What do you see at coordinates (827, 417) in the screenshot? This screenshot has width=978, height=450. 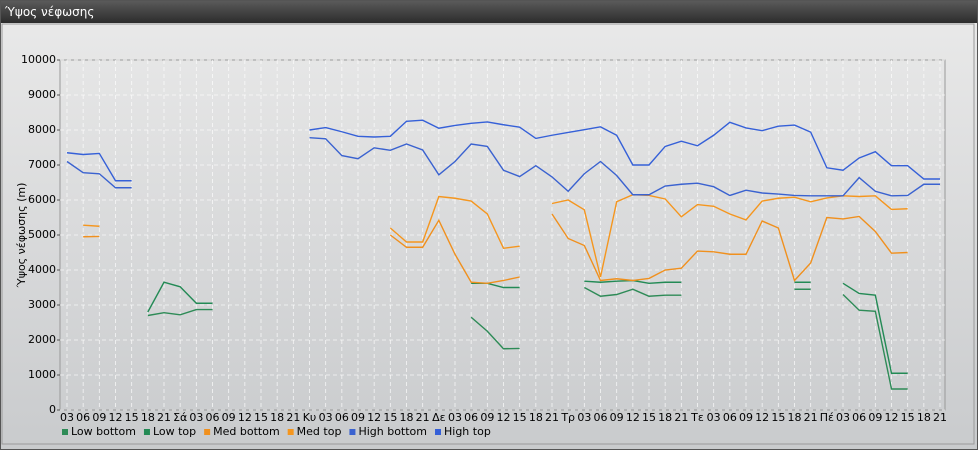 I see `x-tick-label: Πέ` at bounding box center [827, 417].